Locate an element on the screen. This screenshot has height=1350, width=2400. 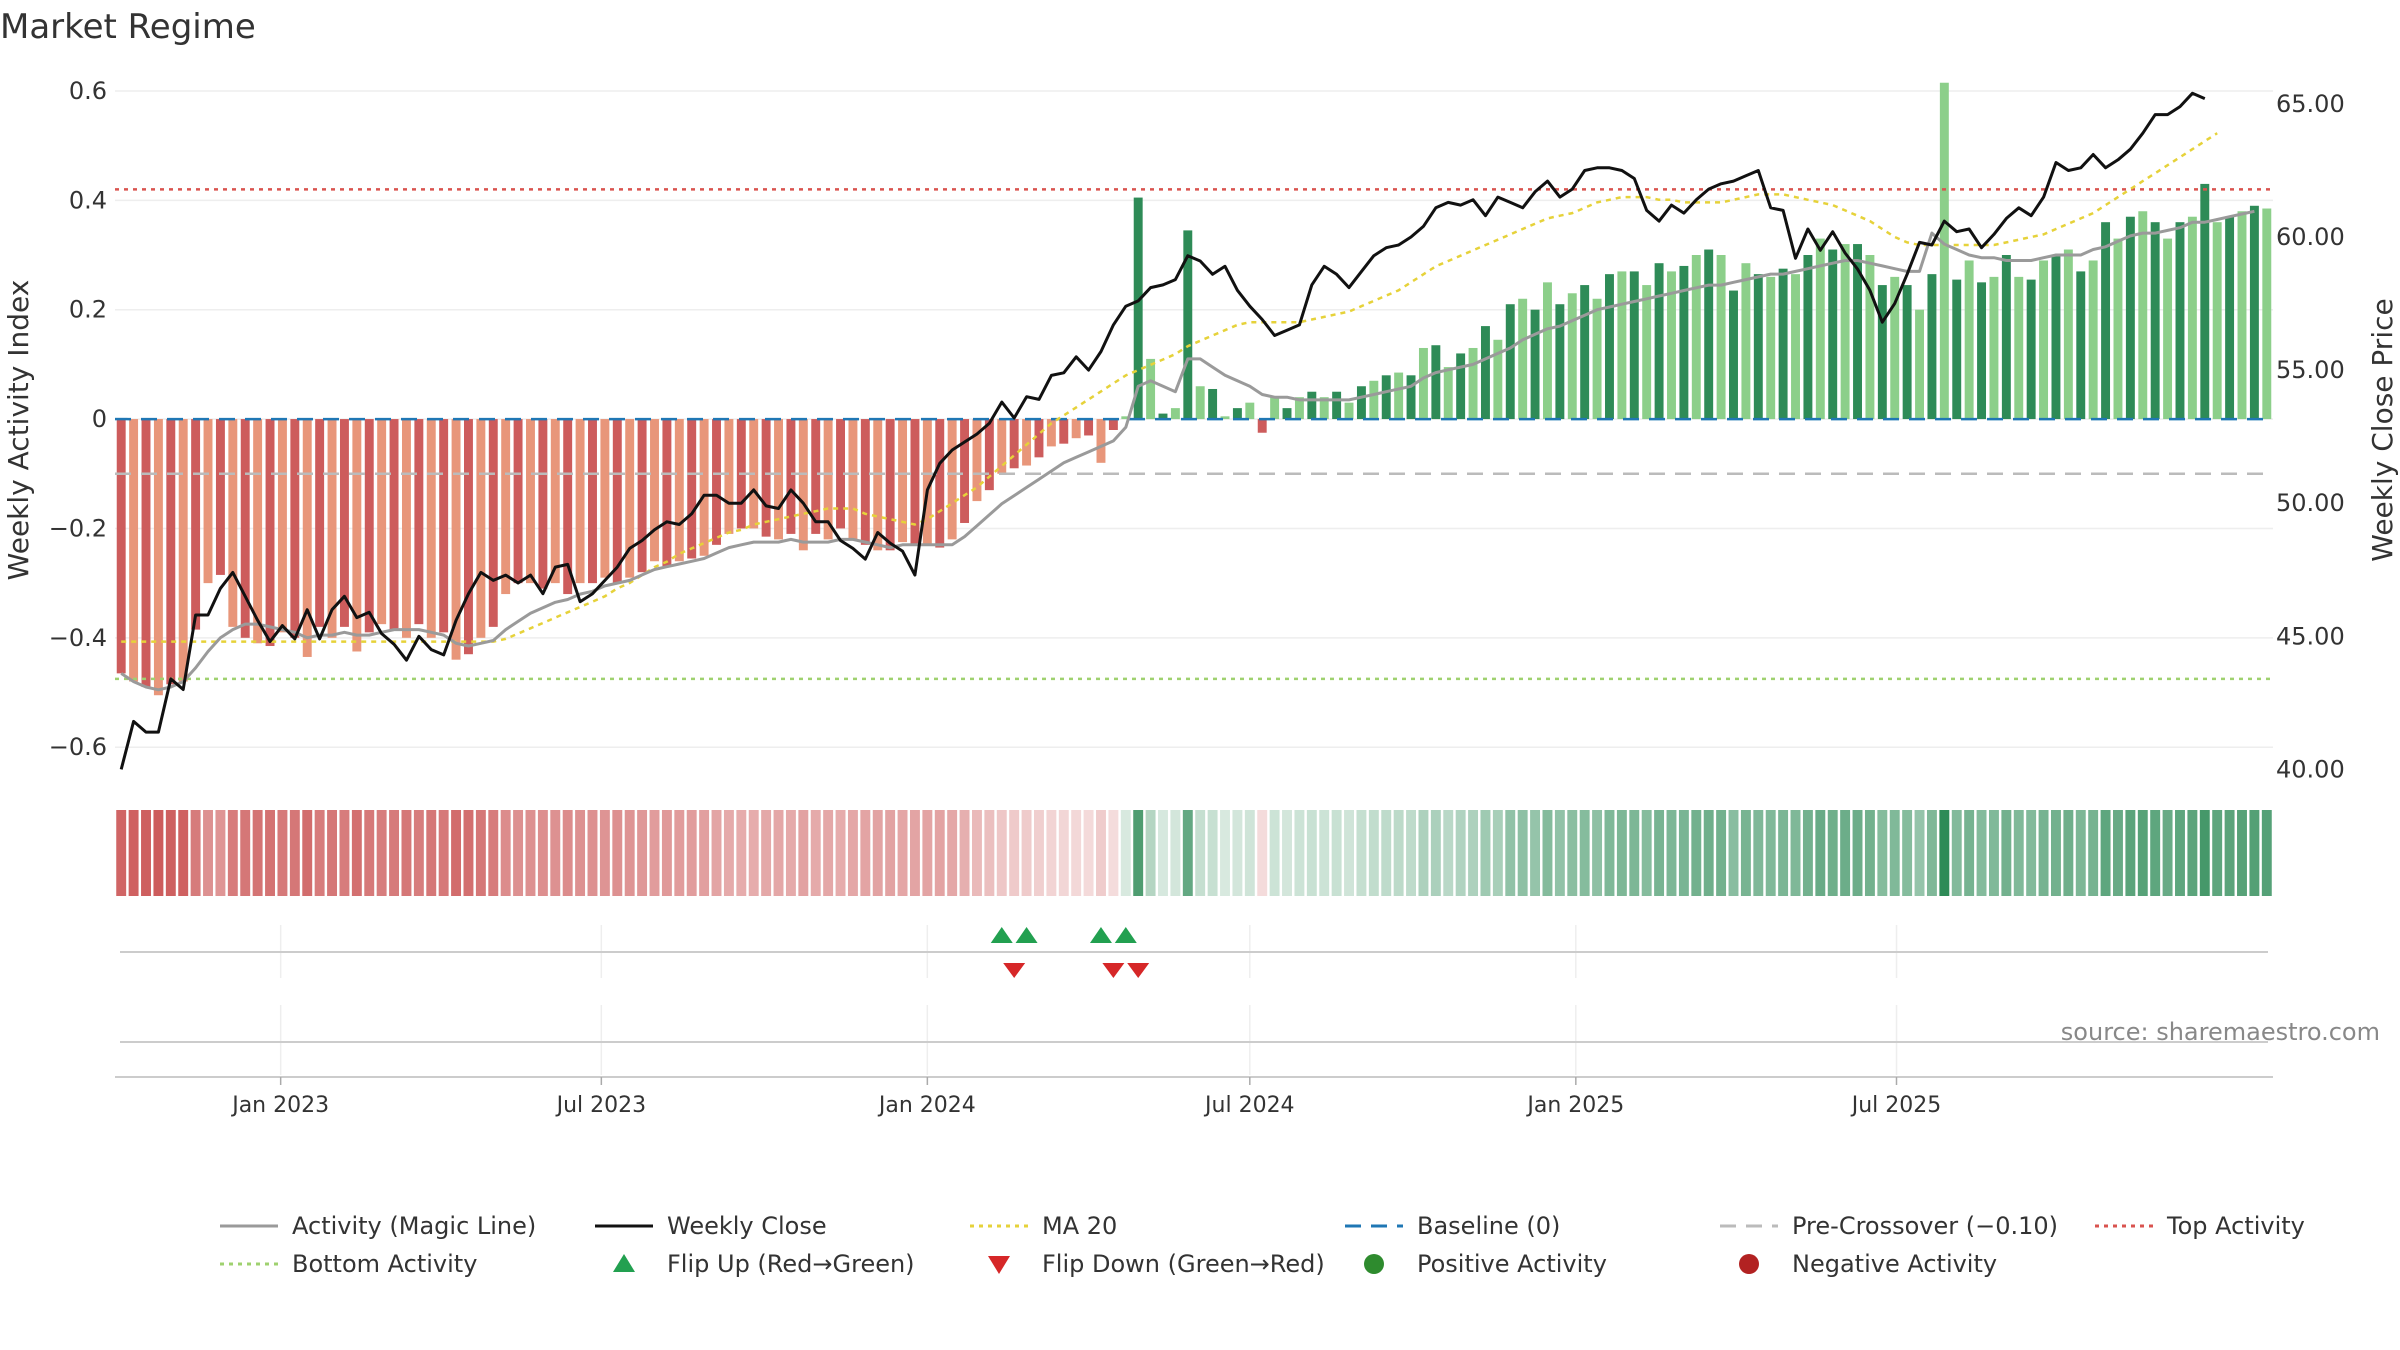
legend-item: MA 20 is located at coordinates (1043, 1226).